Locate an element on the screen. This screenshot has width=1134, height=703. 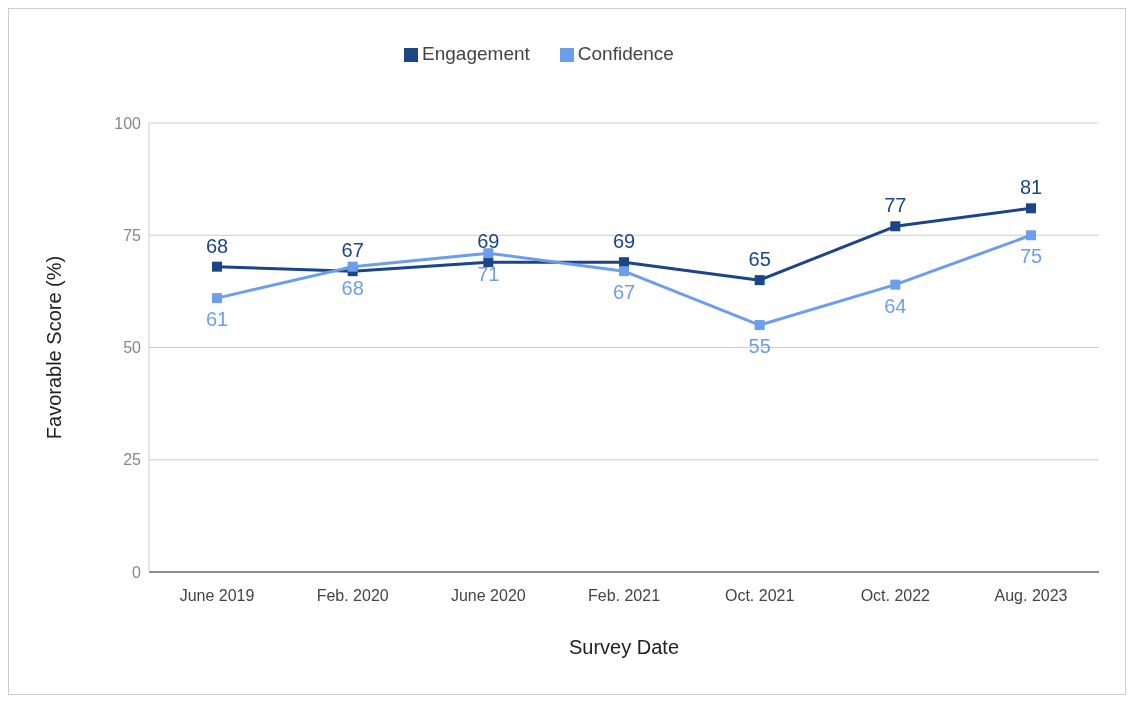
x-tick-label: Oct. 2021 is located at coordinates (759, 596).